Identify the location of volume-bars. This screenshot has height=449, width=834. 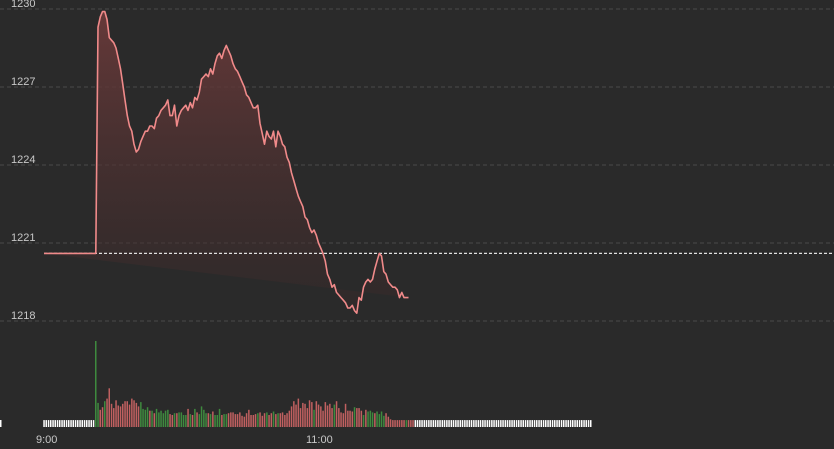
(296, 384).